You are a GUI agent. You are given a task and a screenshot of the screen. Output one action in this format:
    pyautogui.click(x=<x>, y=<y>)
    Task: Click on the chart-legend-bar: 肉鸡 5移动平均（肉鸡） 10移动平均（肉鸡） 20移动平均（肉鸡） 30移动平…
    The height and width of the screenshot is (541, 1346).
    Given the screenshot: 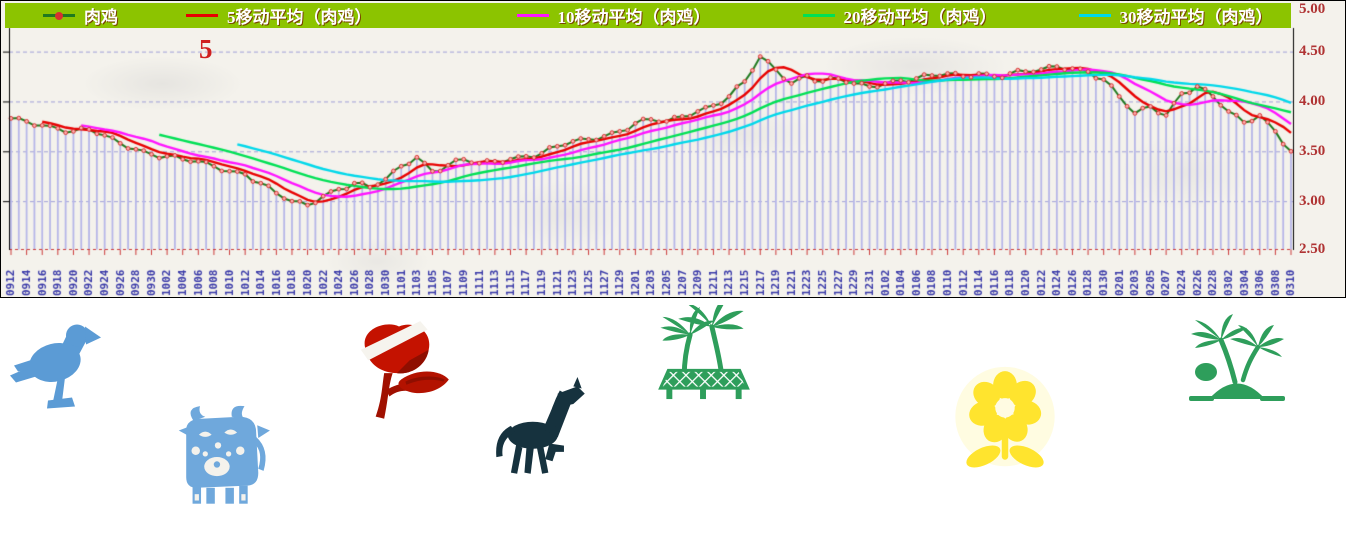 What is the action you would take?
    pyautogui.click(x=648, y=15)
    